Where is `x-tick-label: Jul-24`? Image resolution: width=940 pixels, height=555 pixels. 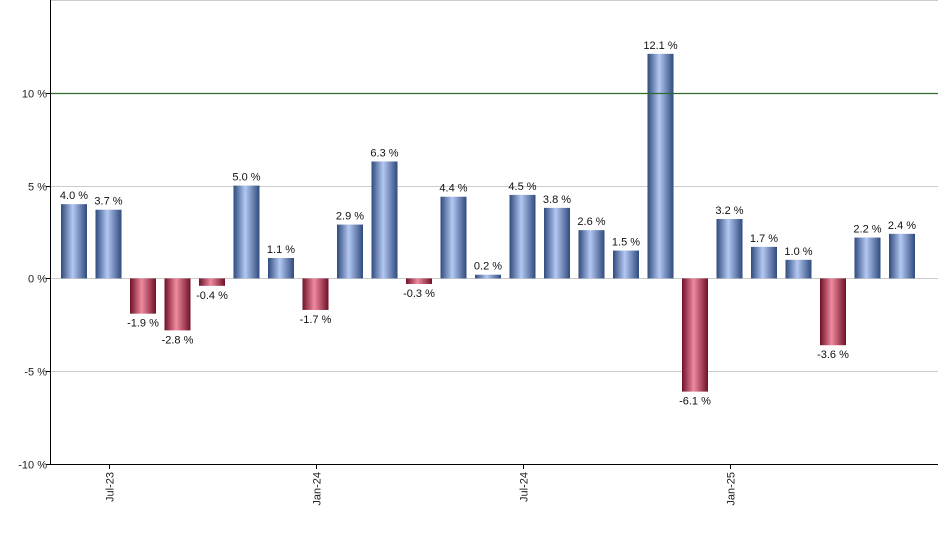
x-tick-label: Jul-24 is located at coordinates (525, 487).